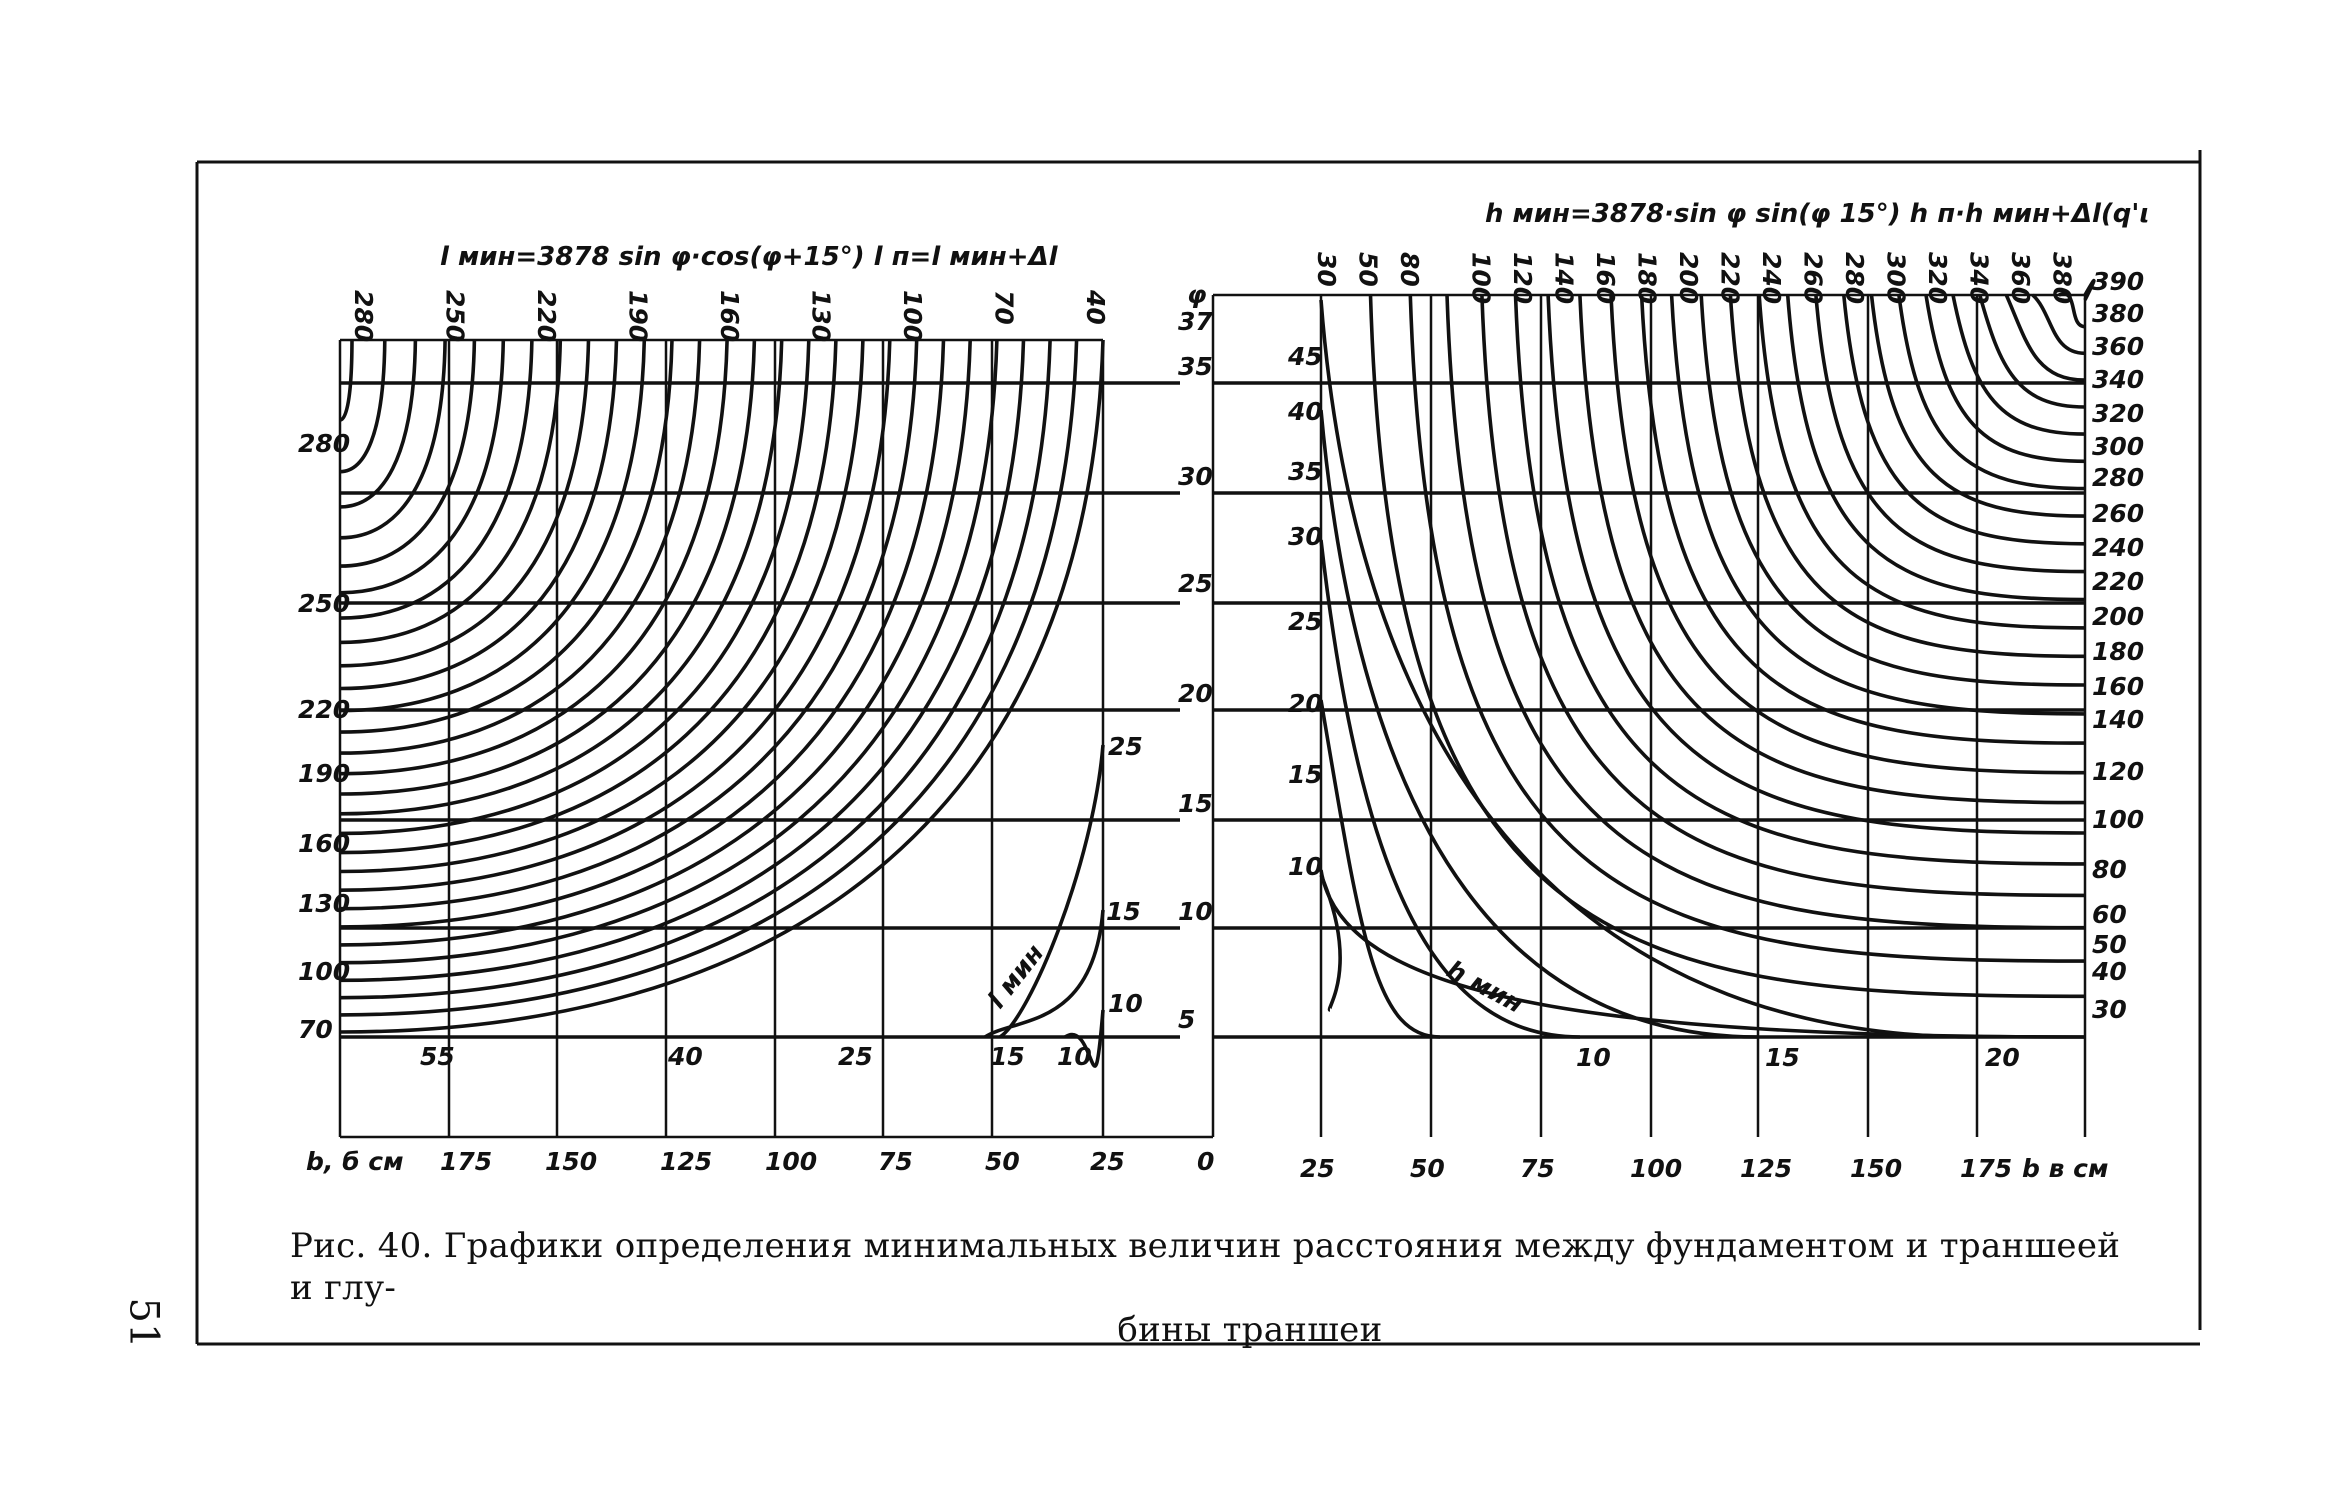  I want to click on left-top-label: 100, so click(912, 316).